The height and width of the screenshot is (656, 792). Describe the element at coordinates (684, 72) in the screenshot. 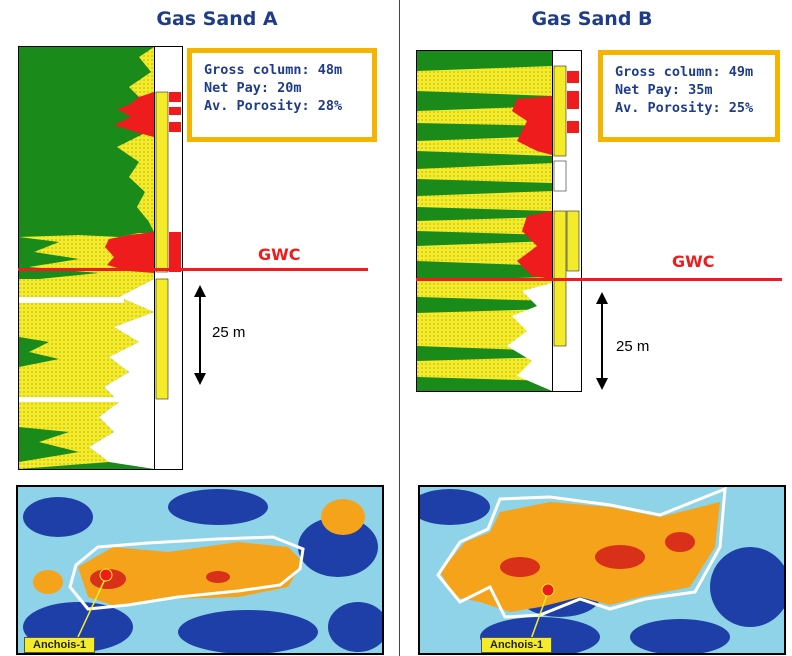

I see `gross-column-text: Gross column: 49m` at that location.